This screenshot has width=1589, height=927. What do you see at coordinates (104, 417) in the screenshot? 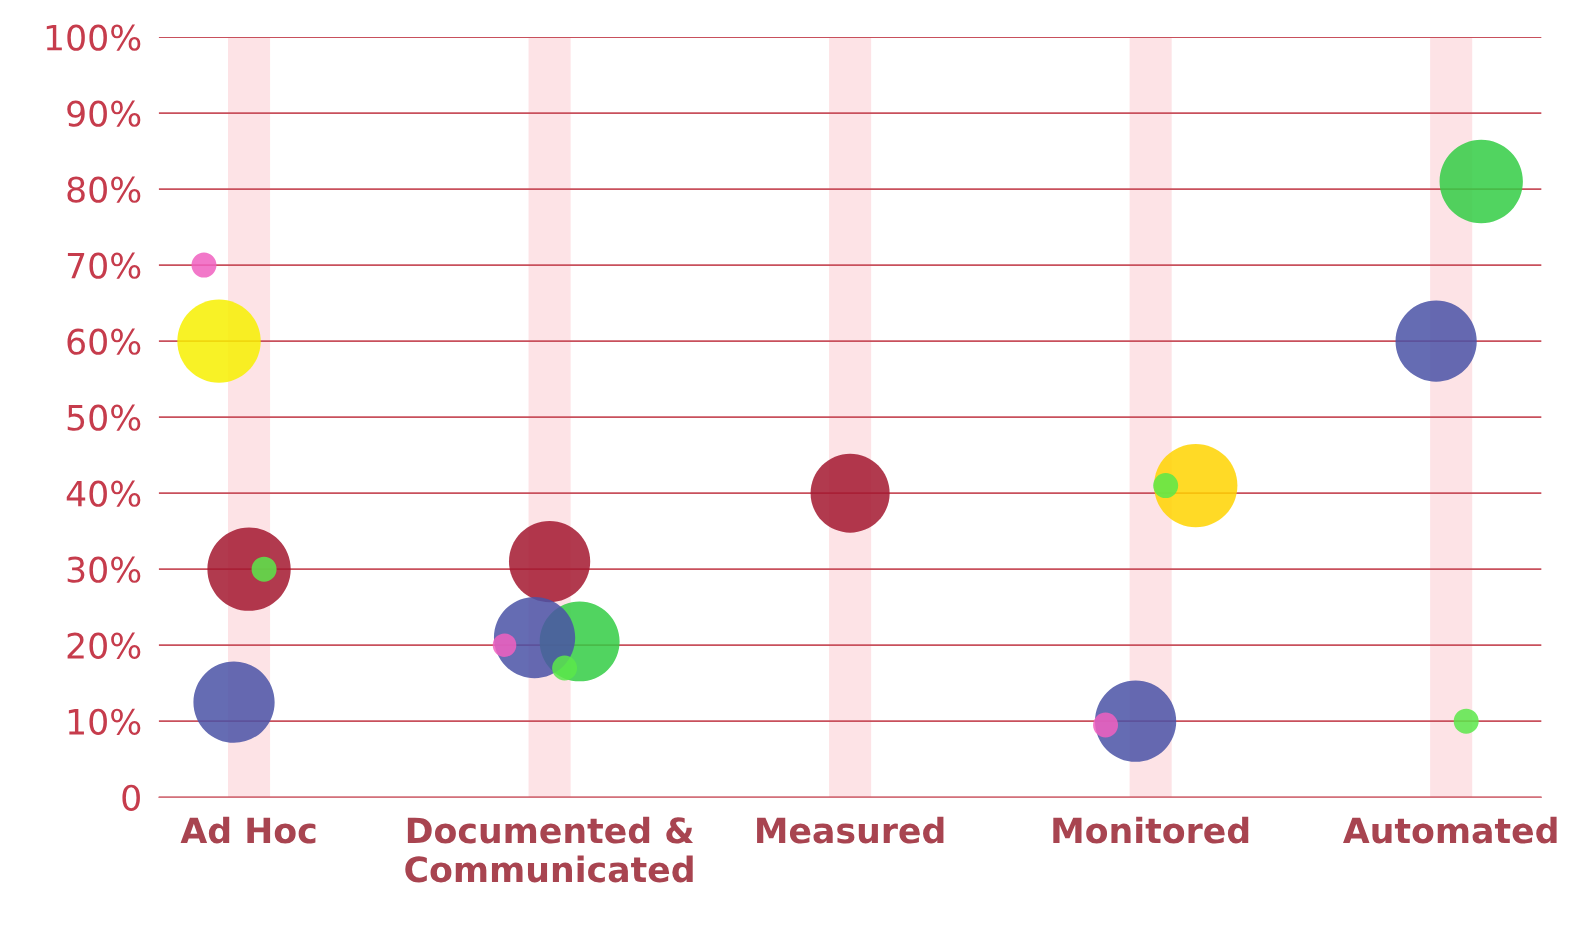
I see `y-tick-label: 50%` at bounding box center [104, 417].